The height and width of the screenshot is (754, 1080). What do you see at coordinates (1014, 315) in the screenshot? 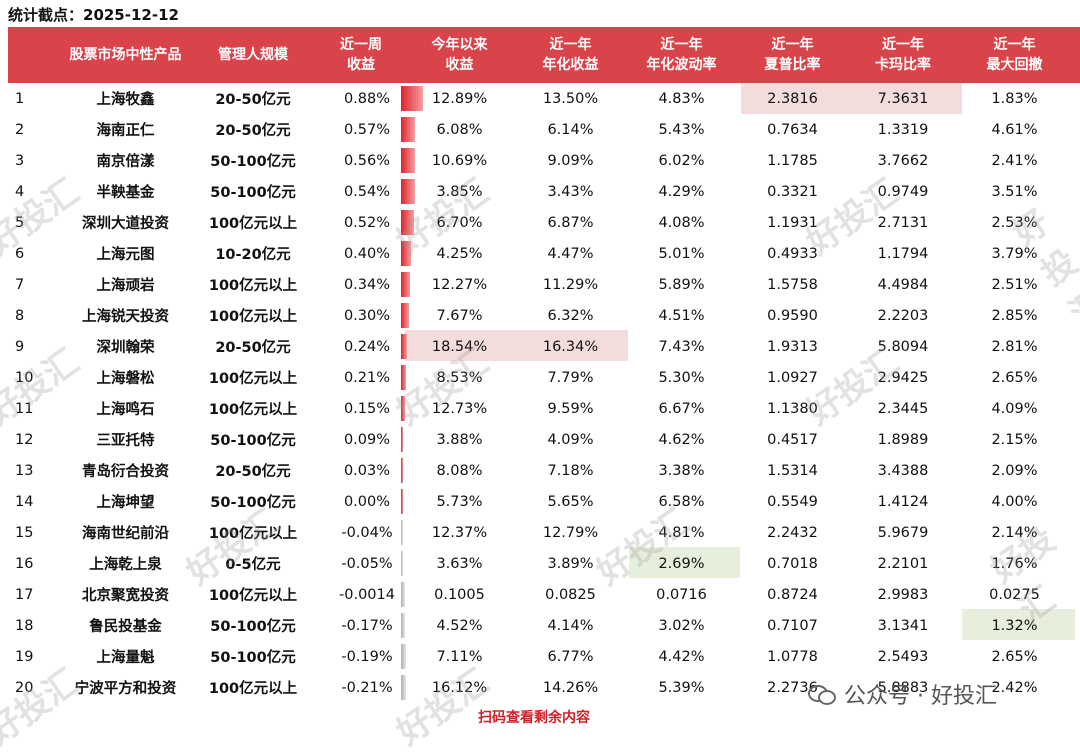
I see `max-drawdown: 2.85%` at bounding box center [1014, 315].